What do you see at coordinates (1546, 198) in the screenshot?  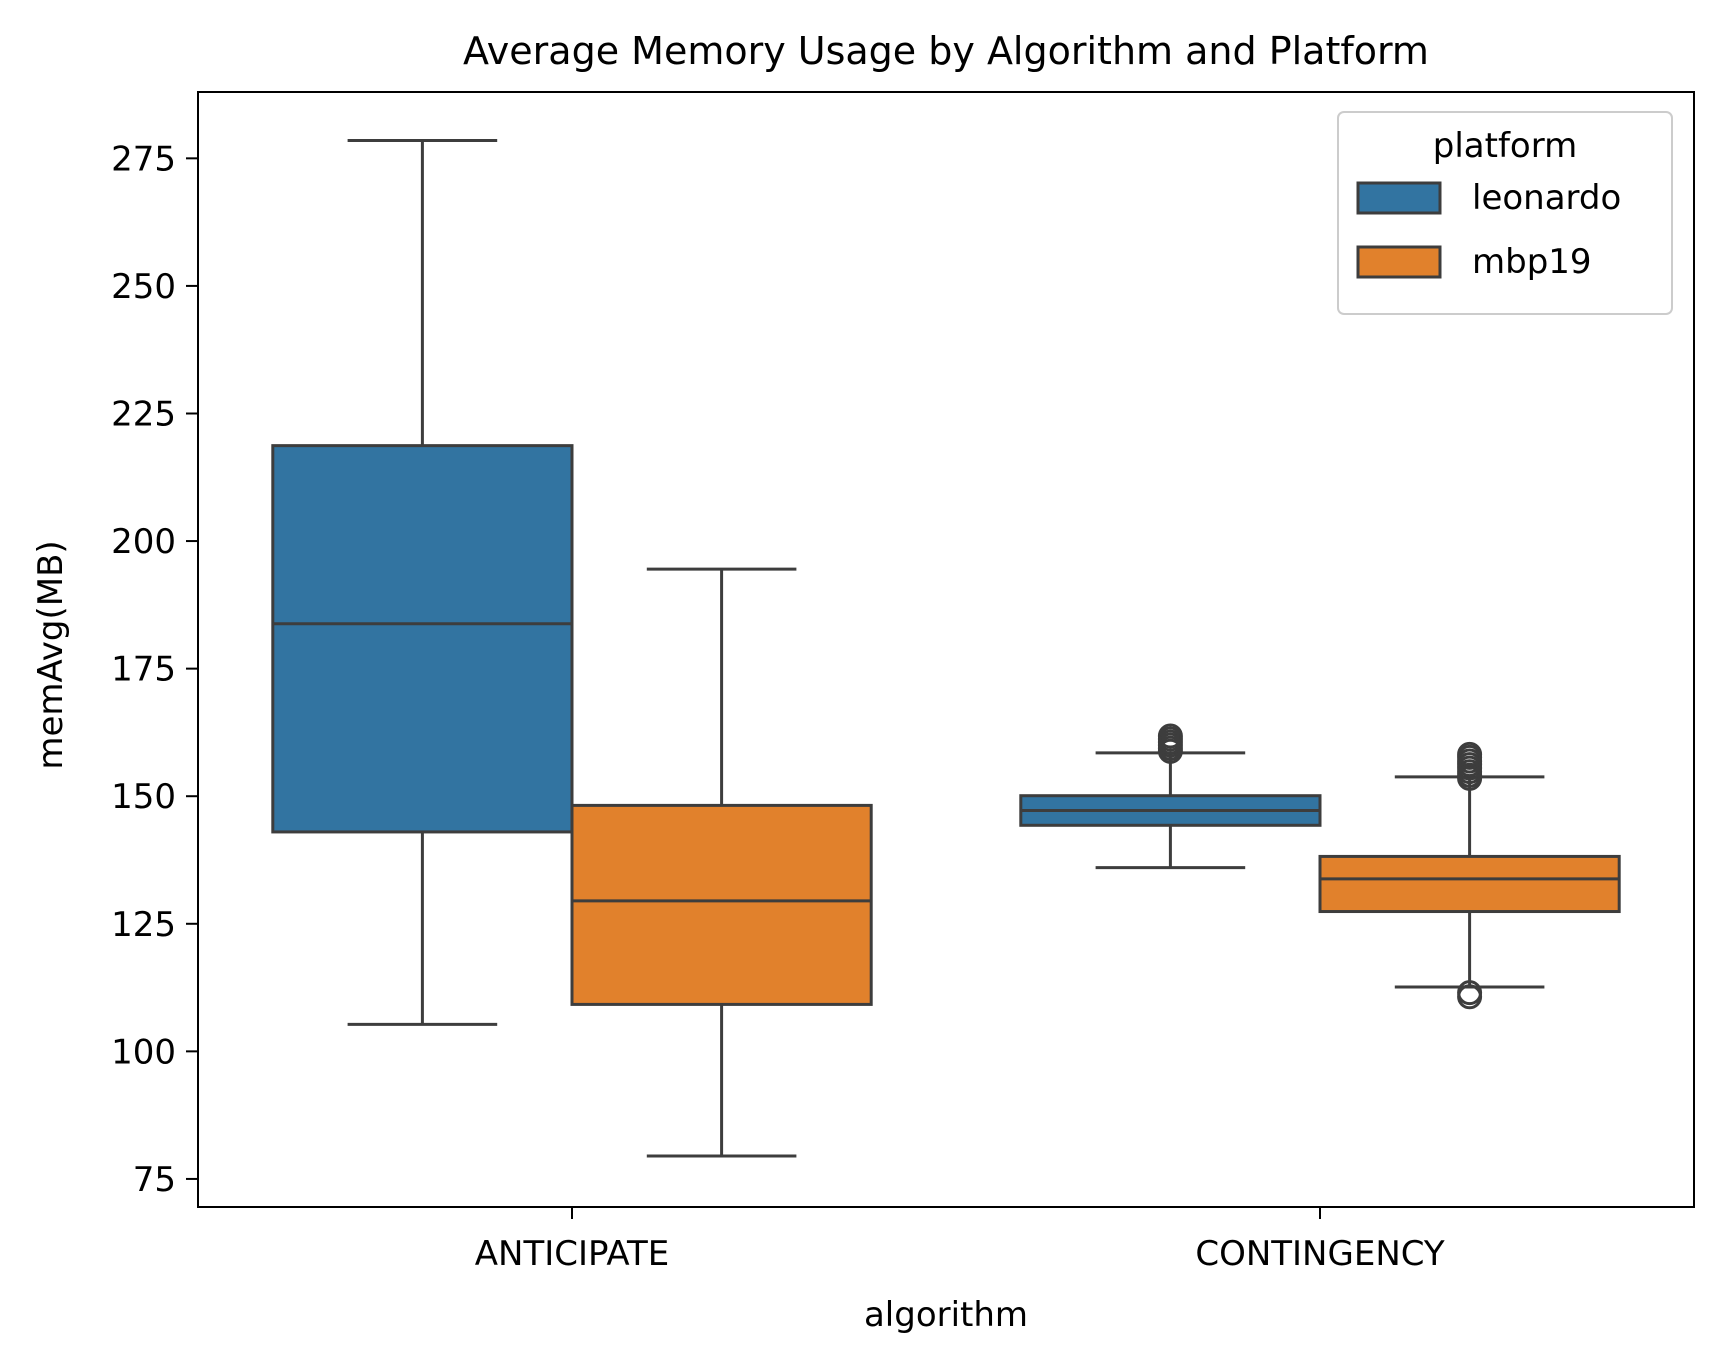 I see `legend-label-leonardo: leonardo` at bounding box center [1546, 198].